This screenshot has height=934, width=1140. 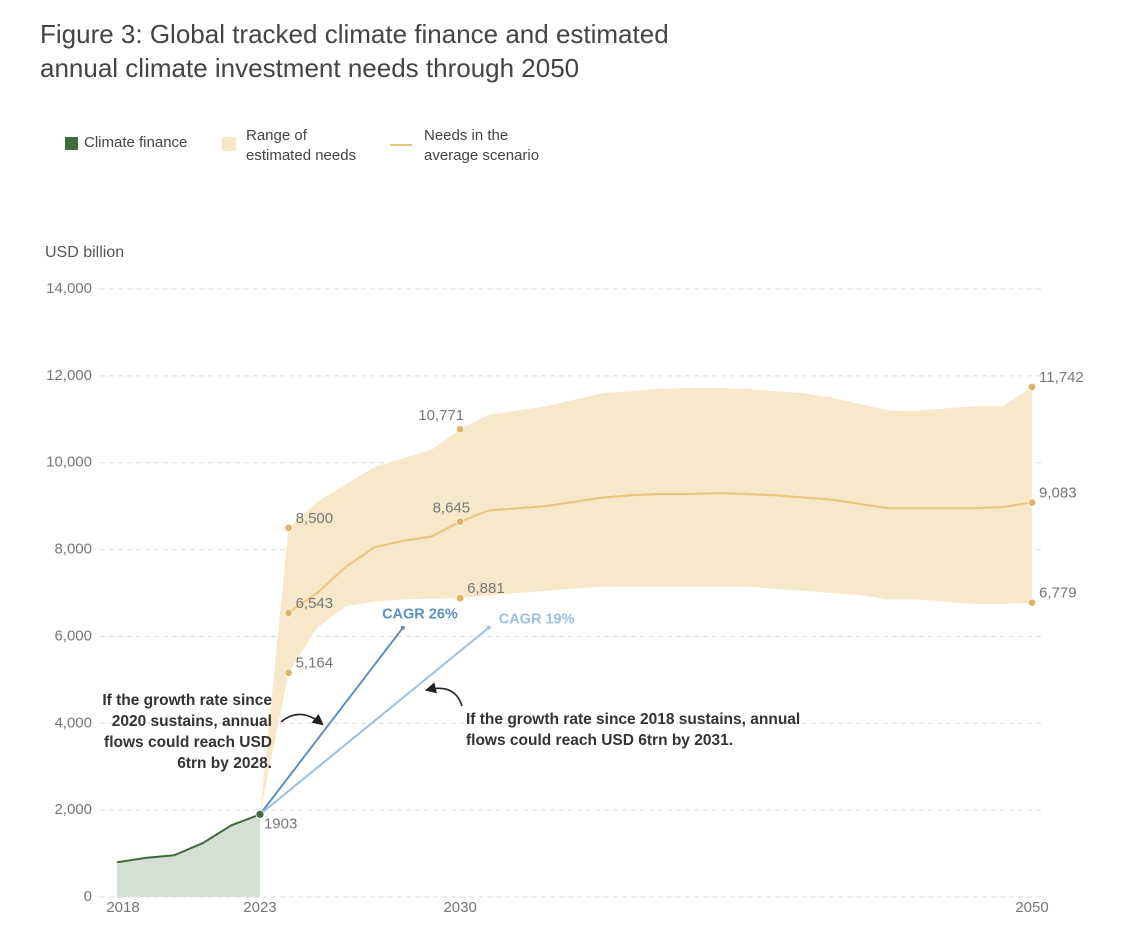 I want to click on x-tick-label: 2023, so click(x=259, y=907).